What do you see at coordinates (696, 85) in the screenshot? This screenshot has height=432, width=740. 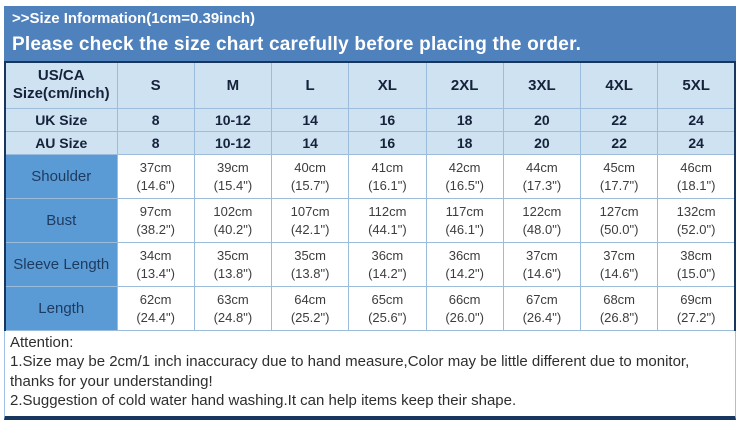 I see `size-col-header-5xl: 5XL` at bounding box center [696, 85].